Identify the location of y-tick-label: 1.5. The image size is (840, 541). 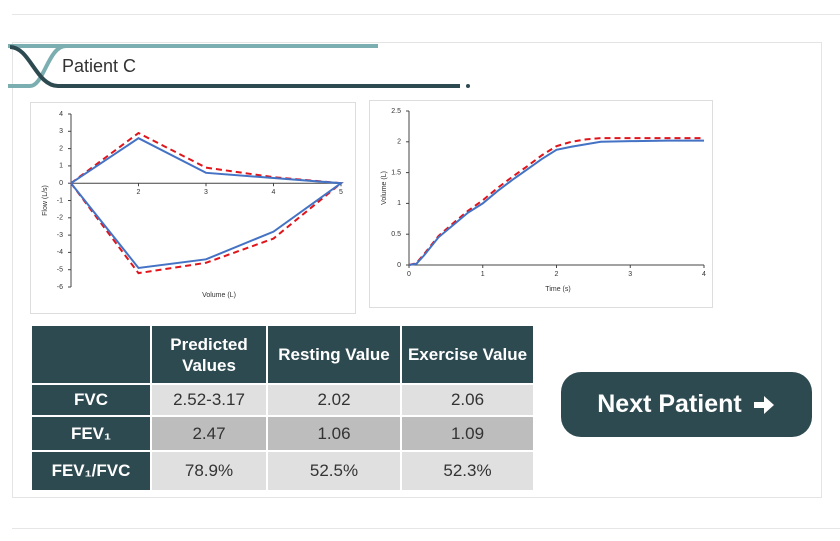
(396, 172).